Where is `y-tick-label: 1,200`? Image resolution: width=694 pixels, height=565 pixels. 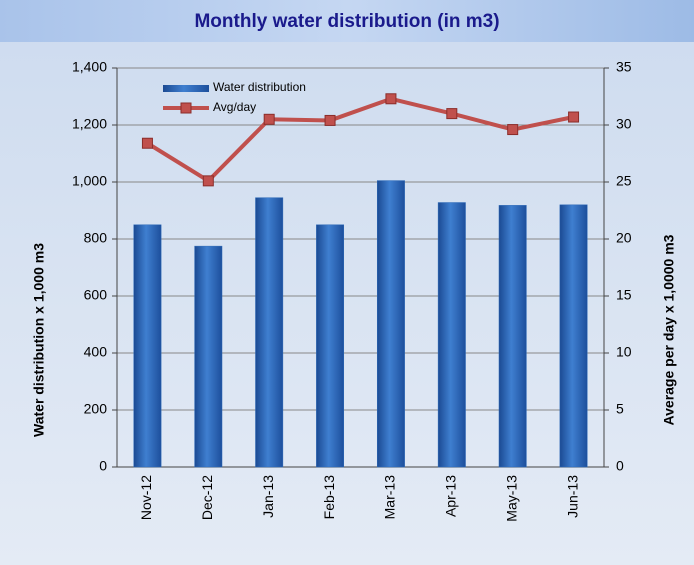
y-tick-label: 1,200 is located at coordinates (89, 124).